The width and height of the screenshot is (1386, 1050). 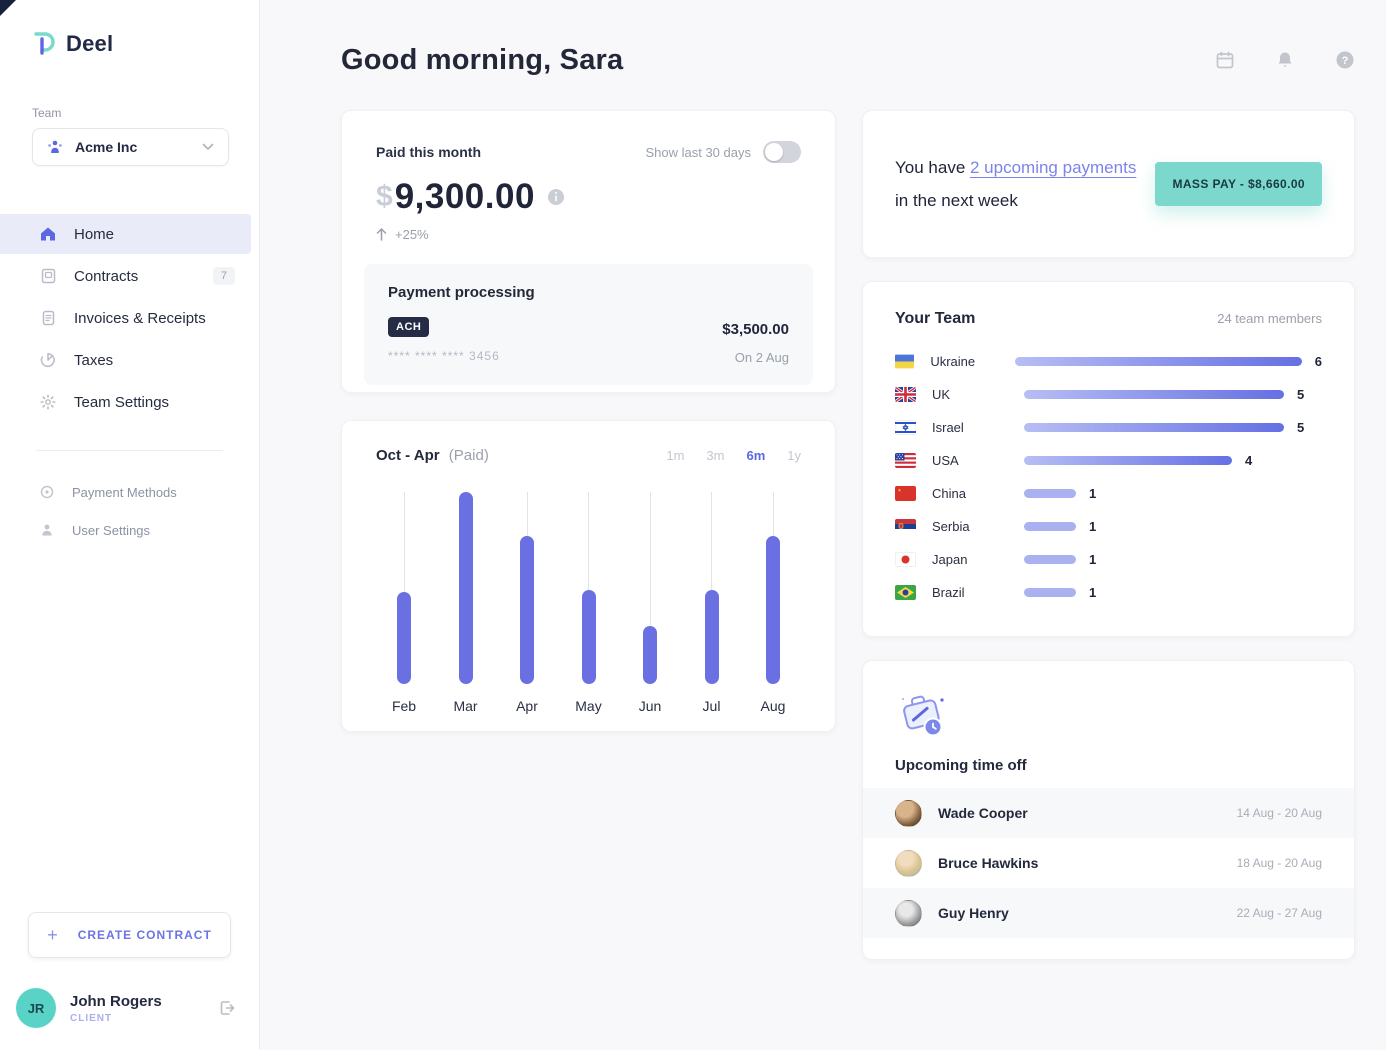 What do you see at coordinates (409, 327) in the screenshot?
I see `payment-method-badge: ACH` at bounding box center [409, 327].